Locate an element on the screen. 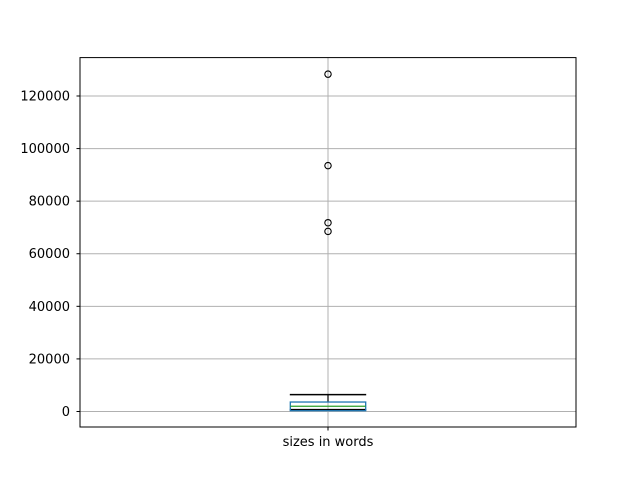  x-tick-label: sizes in words is located at coordinates (328, 442).